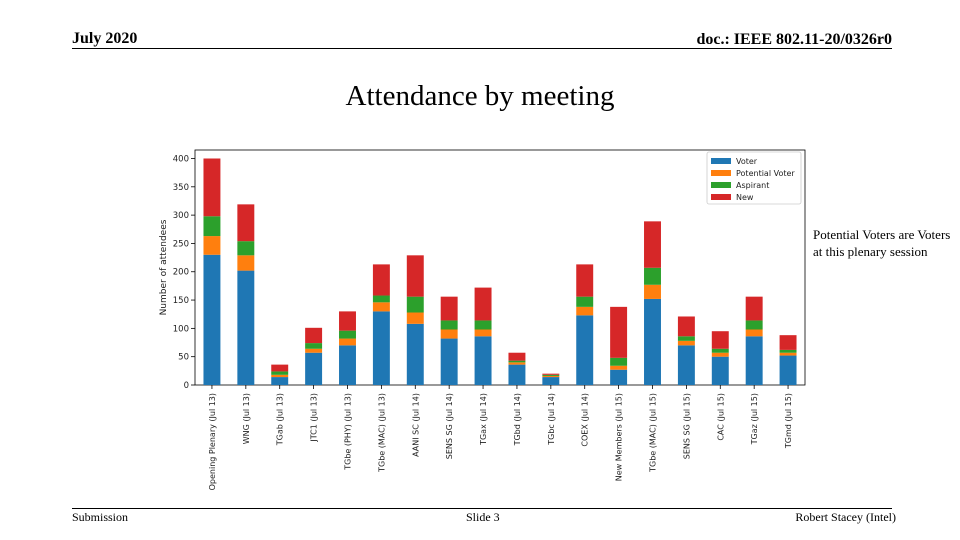 The width and height of the screenshot is (960, 540). I want to click on x-tick-label: New Members (Jul 15), so click(619, 437).